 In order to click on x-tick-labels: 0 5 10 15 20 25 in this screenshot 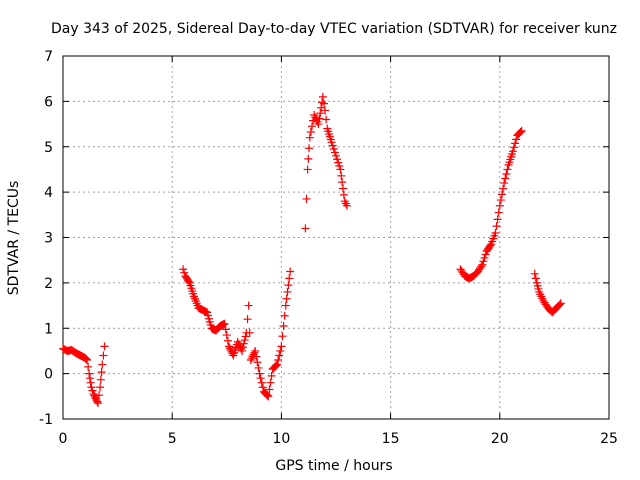, I will do `click(338, 439)`.